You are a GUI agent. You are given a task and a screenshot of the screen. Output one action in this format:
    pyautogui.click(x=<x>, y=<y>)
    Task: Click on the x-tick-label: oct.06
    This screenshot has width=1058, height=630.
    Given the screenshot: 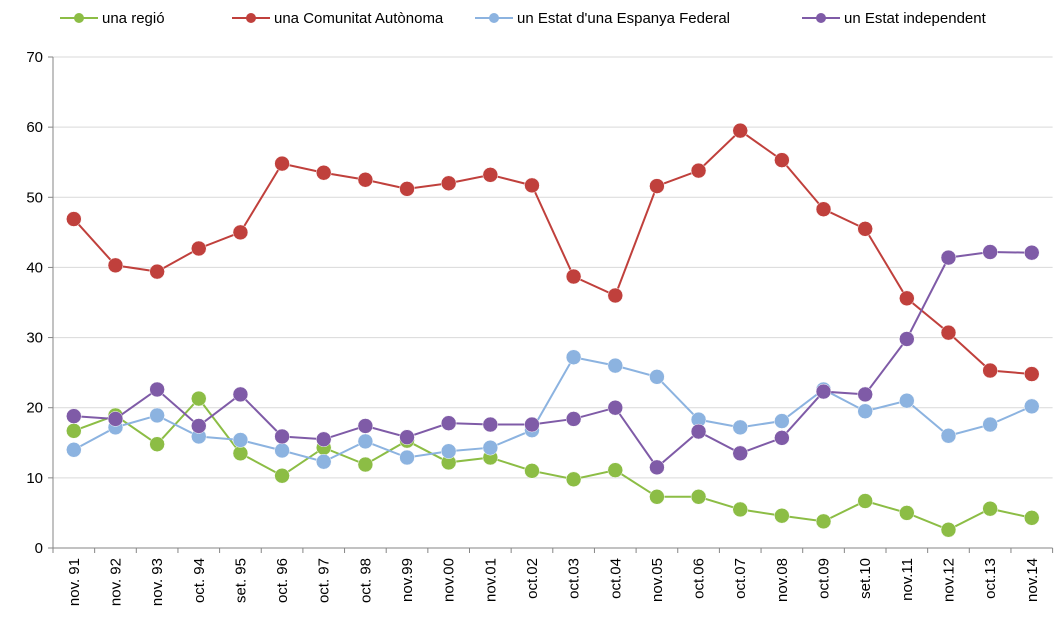 What is the action you would take?
    pyautogui.click(x=699, y=578)
    